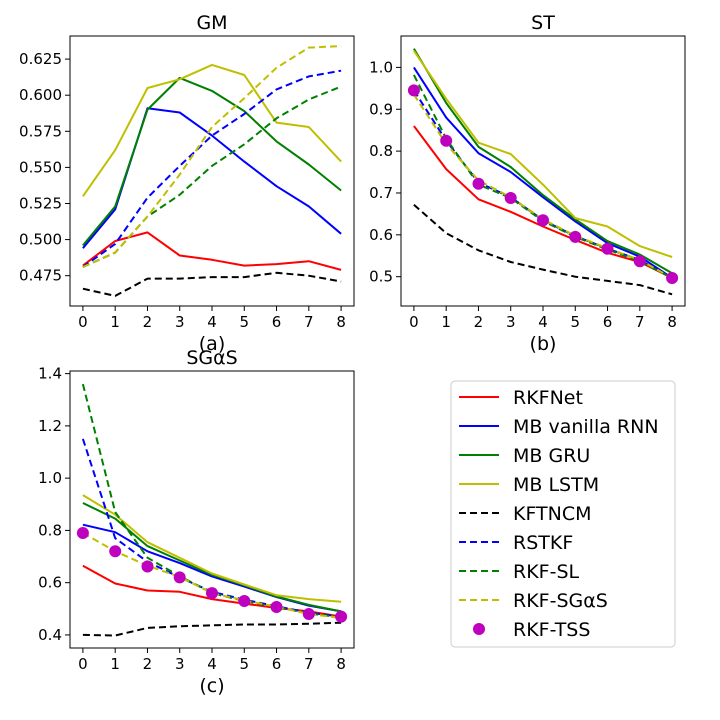 This screenshot has height=720, width=720. Describe the element at coordinates (211, 23) in the screenshot. I see `chart-title: GM` at that location.